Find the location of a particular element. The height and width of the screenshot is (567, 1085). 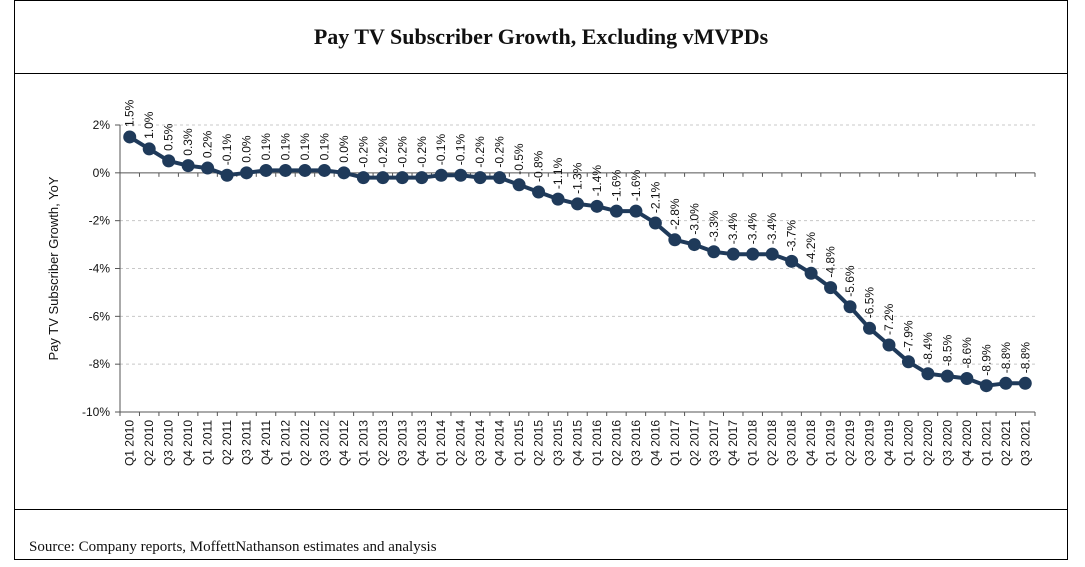

data-label: -1.6% is located at coordinates (636, 185).